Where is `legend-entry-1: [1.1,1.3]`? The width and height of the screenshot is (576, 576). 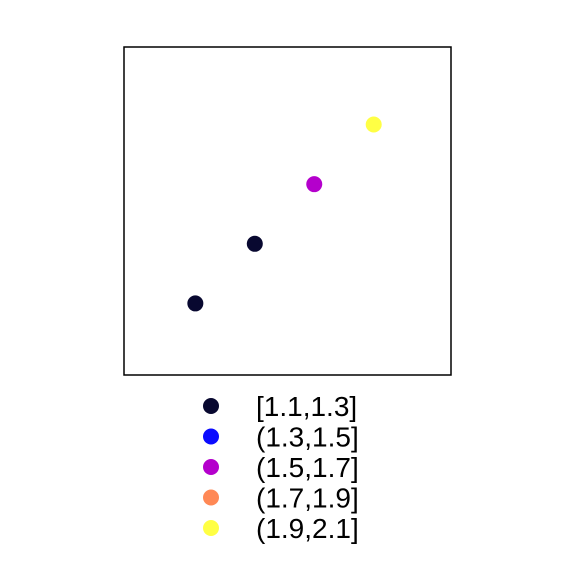 legend-entry-1: [1.1,1.3] is located at coordinates (280, 406).